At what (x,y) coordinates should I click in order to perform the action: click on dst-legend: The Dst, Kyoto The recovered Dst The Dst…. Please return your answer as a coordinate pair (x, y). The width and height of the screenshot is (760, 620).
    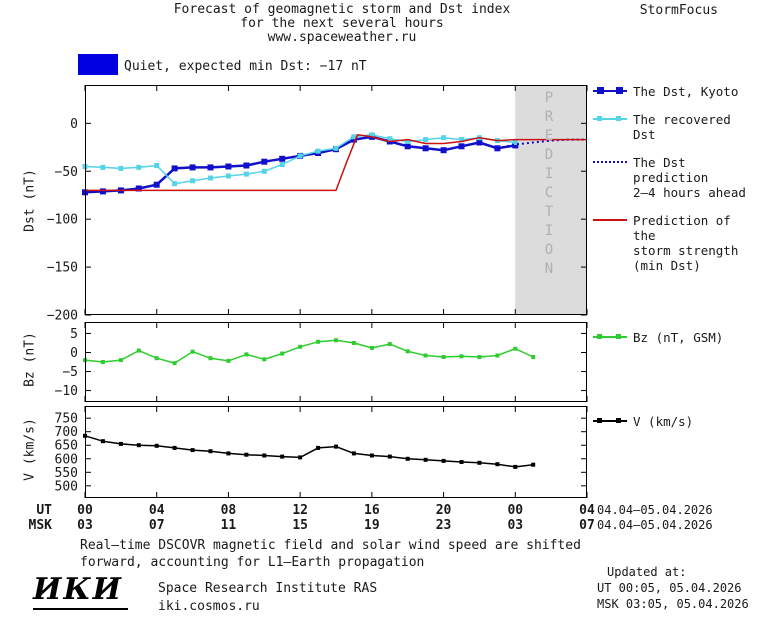
    Looking at the image, I should click on (676, 178).